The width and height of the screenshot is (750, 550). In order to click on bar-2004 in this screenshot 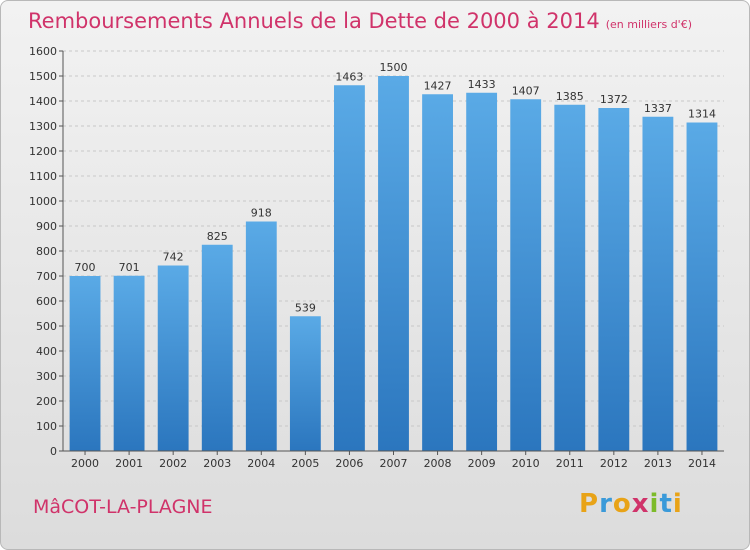, I will do `click(261, 336)`.